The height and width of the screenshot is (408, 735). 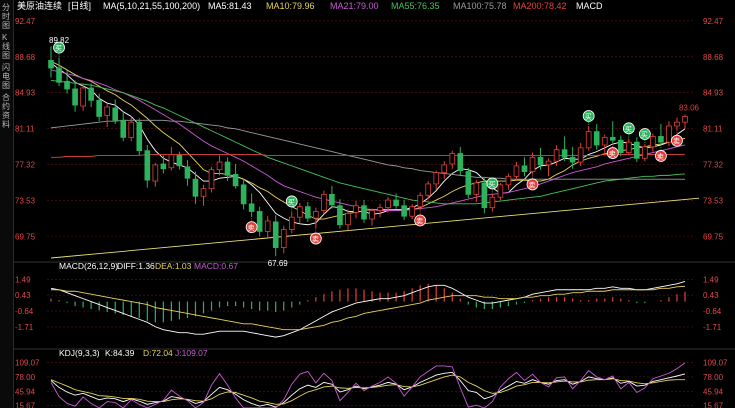 I want to click on buy-signal-text: 买, so click(x=588, y=117).